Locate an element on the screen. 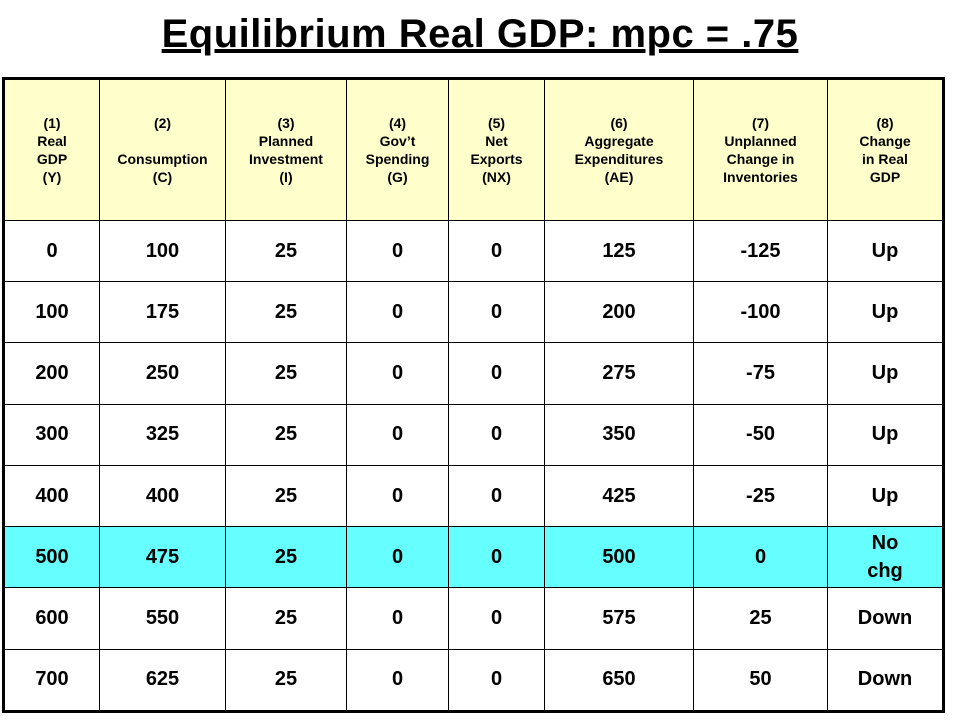  cell-consumption: 325 is located at coordinates (162, 434).